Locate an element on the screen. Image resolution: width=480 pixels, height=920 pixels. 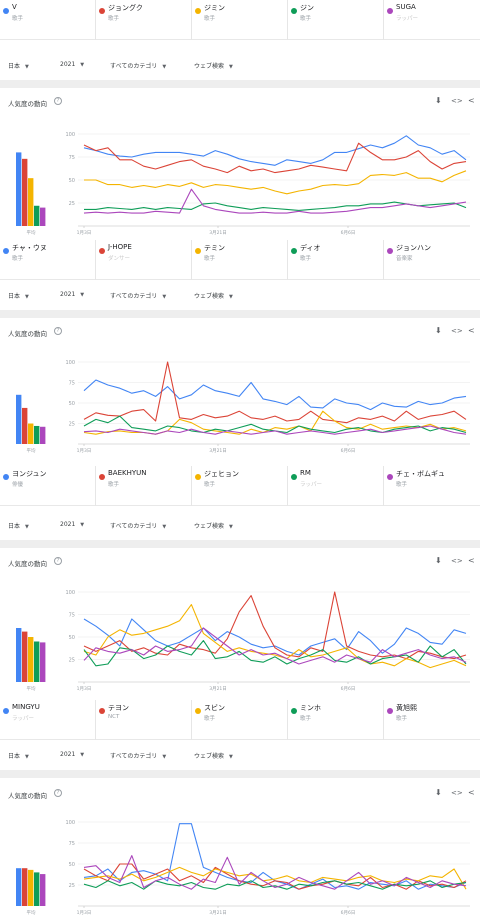
legend-item: RM ラッパー is located at coordinates (336, 486).